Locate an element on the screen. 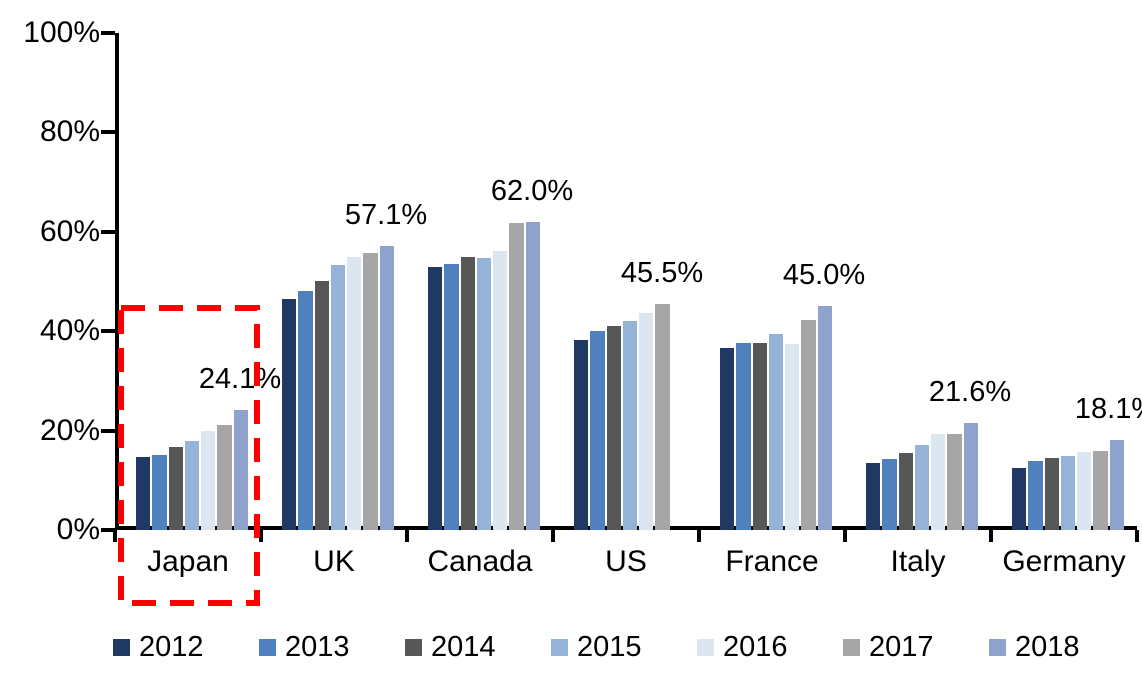 This screenshot has width=1142, height=683. legend-label-2014: 2014 is located at coordinates (463, 647).